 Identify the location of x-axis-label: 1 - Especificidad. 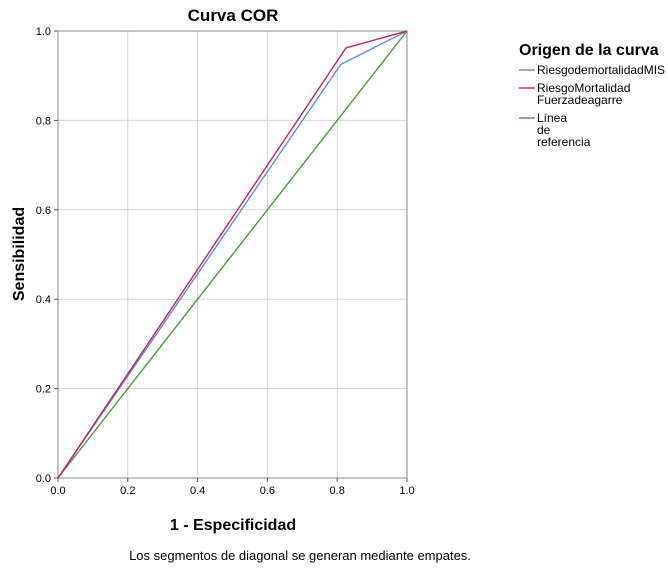
(233, 525).